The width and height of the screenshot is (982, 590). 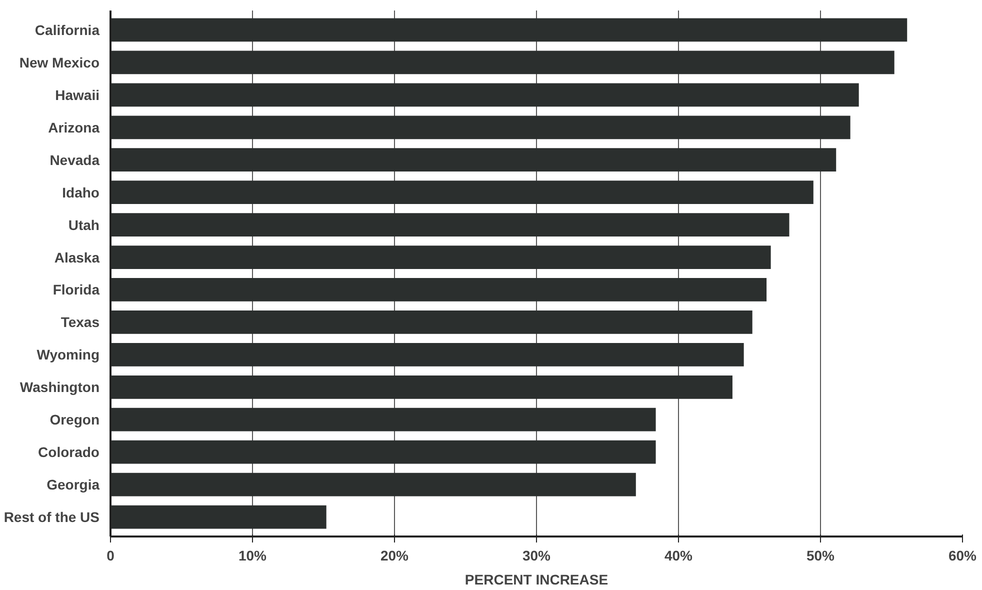 I want to click on x-tick-label: 10%, so click(x=253, y=556).